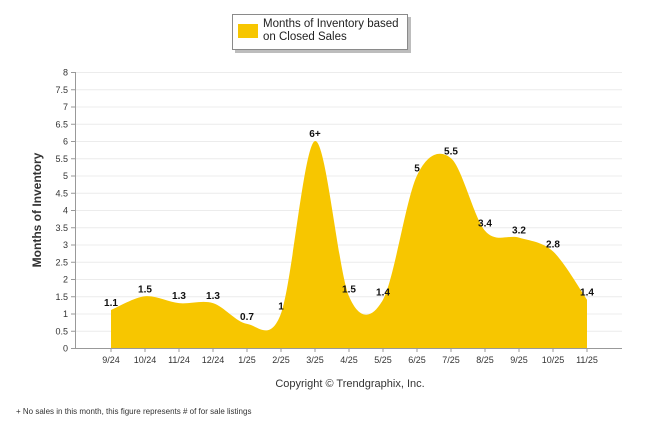 Image resolution: width=646 pixels, height=434 pixels. What do you see at coordinates (485, 360) in the screenshot?
I see `x-tick-label: 8/25` at bounding box center [485, 360].